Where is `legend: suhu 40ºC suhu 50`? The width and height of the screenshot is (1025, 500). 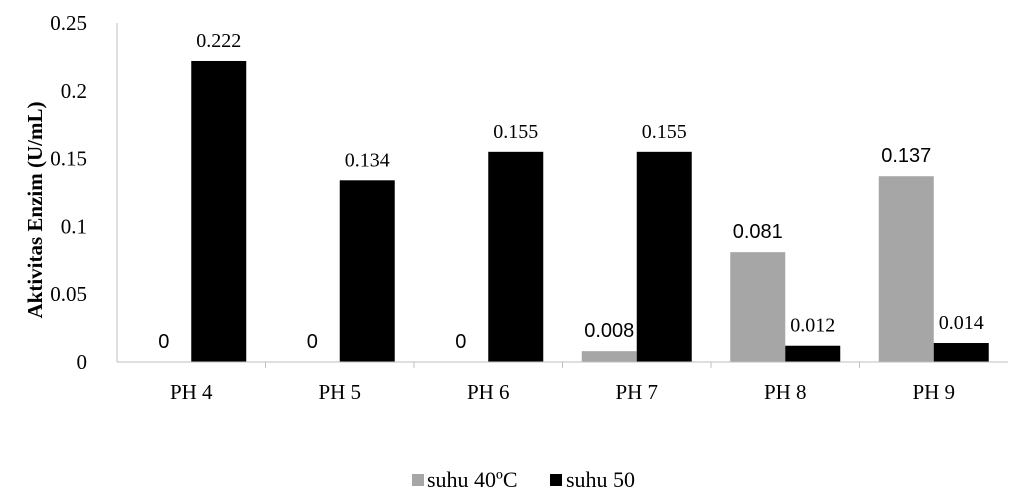 legend: suhu 40ºC suhu 50 is located at coordinates (523, 479).